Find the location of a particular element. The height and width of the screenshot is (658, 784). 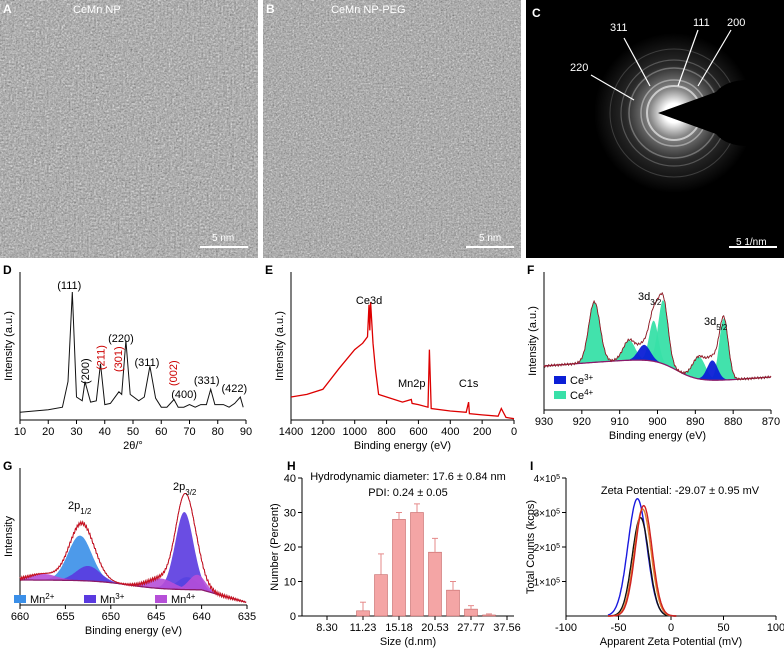

panel-b-tem-image: B CeMn NP-PEG 5 nm is located at coordinates (392, 129).